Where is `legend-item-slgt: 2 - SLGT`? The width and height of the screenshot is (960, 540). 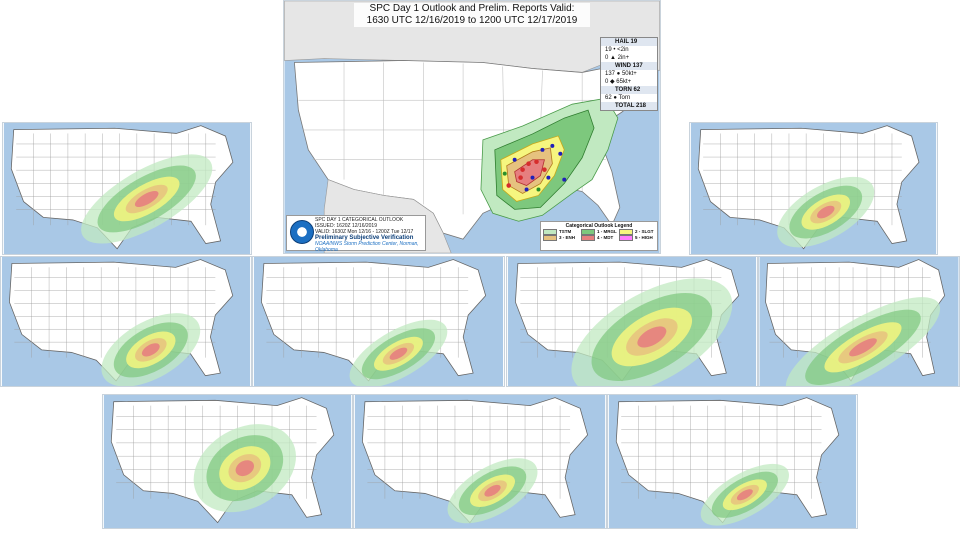
legend-item-slgt: 2 - SLGT is located at coordinates (637, 232).